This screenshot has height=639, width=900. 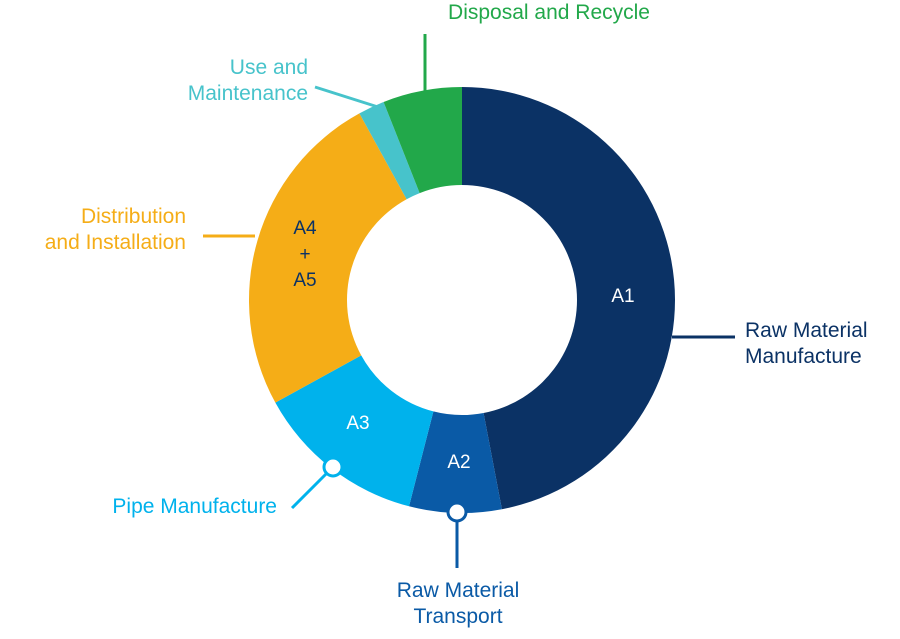 I want to click on segment-label: A1, so click(x=623, y=296).